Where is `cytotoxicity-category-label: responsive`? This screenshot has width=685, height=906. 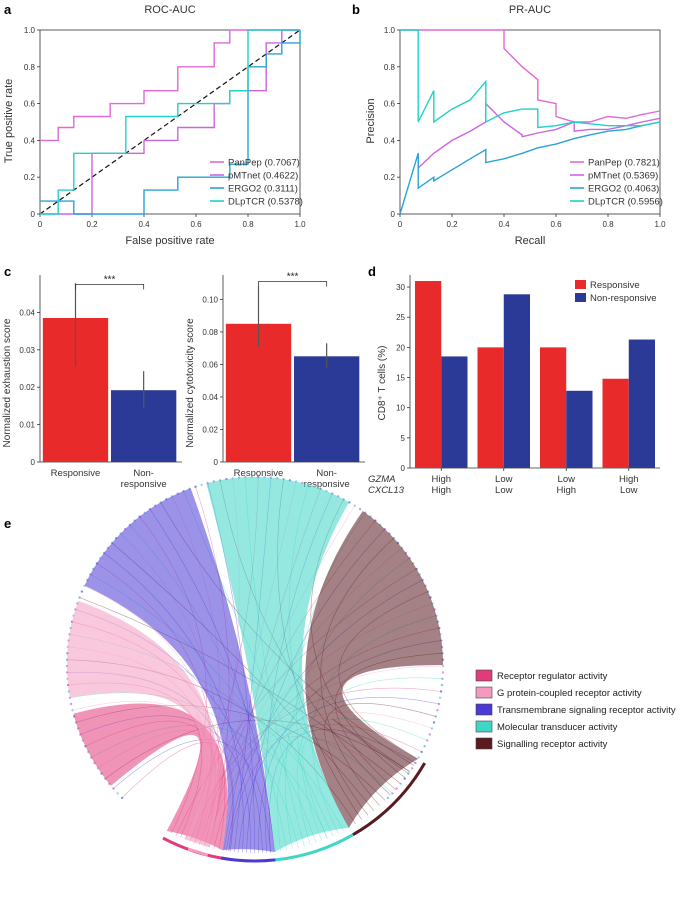
cytotoxicity-category-label: responsive is located at coordinates (327, 484).